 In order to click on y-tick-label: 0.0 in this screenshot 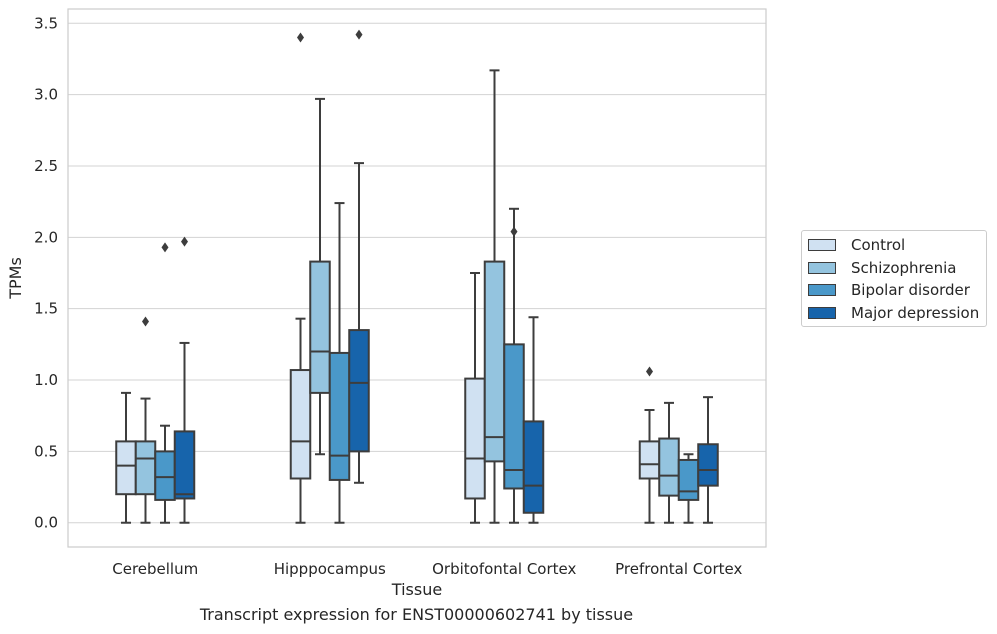, I will do `click(46, 523)`.